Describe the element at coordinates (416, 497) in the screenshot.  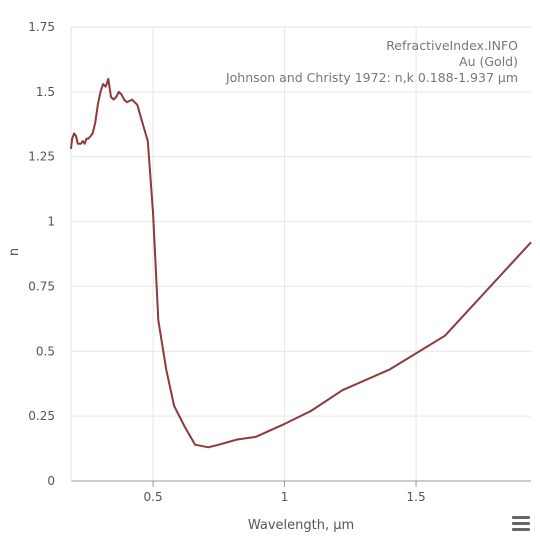
I see `x-tick-label: 1.5` at that location.